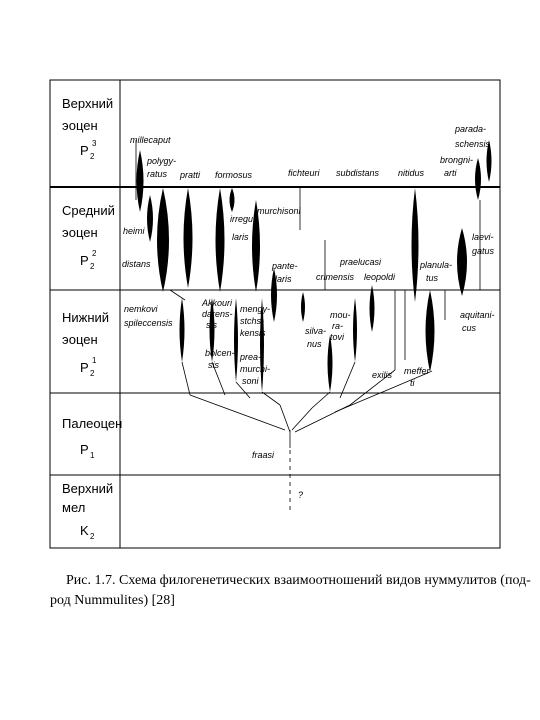 The width and height of the screenshot is (540, 720). Describe the element at coordinates (73, 507) in the screenshot. I see `epoch-name: мел` at that location.